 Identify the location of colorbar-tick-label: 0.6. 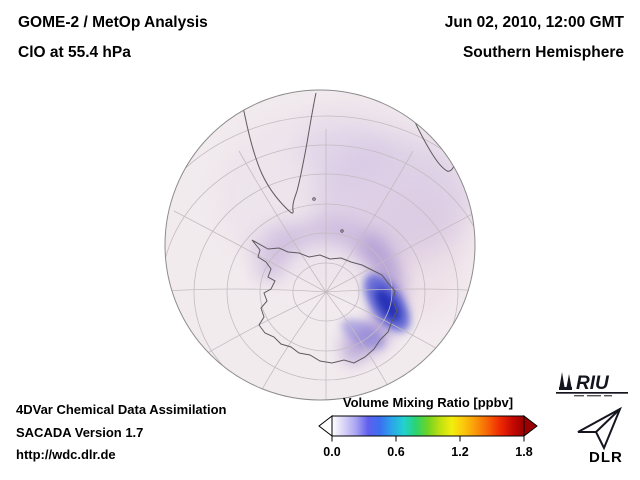
(396, 452).